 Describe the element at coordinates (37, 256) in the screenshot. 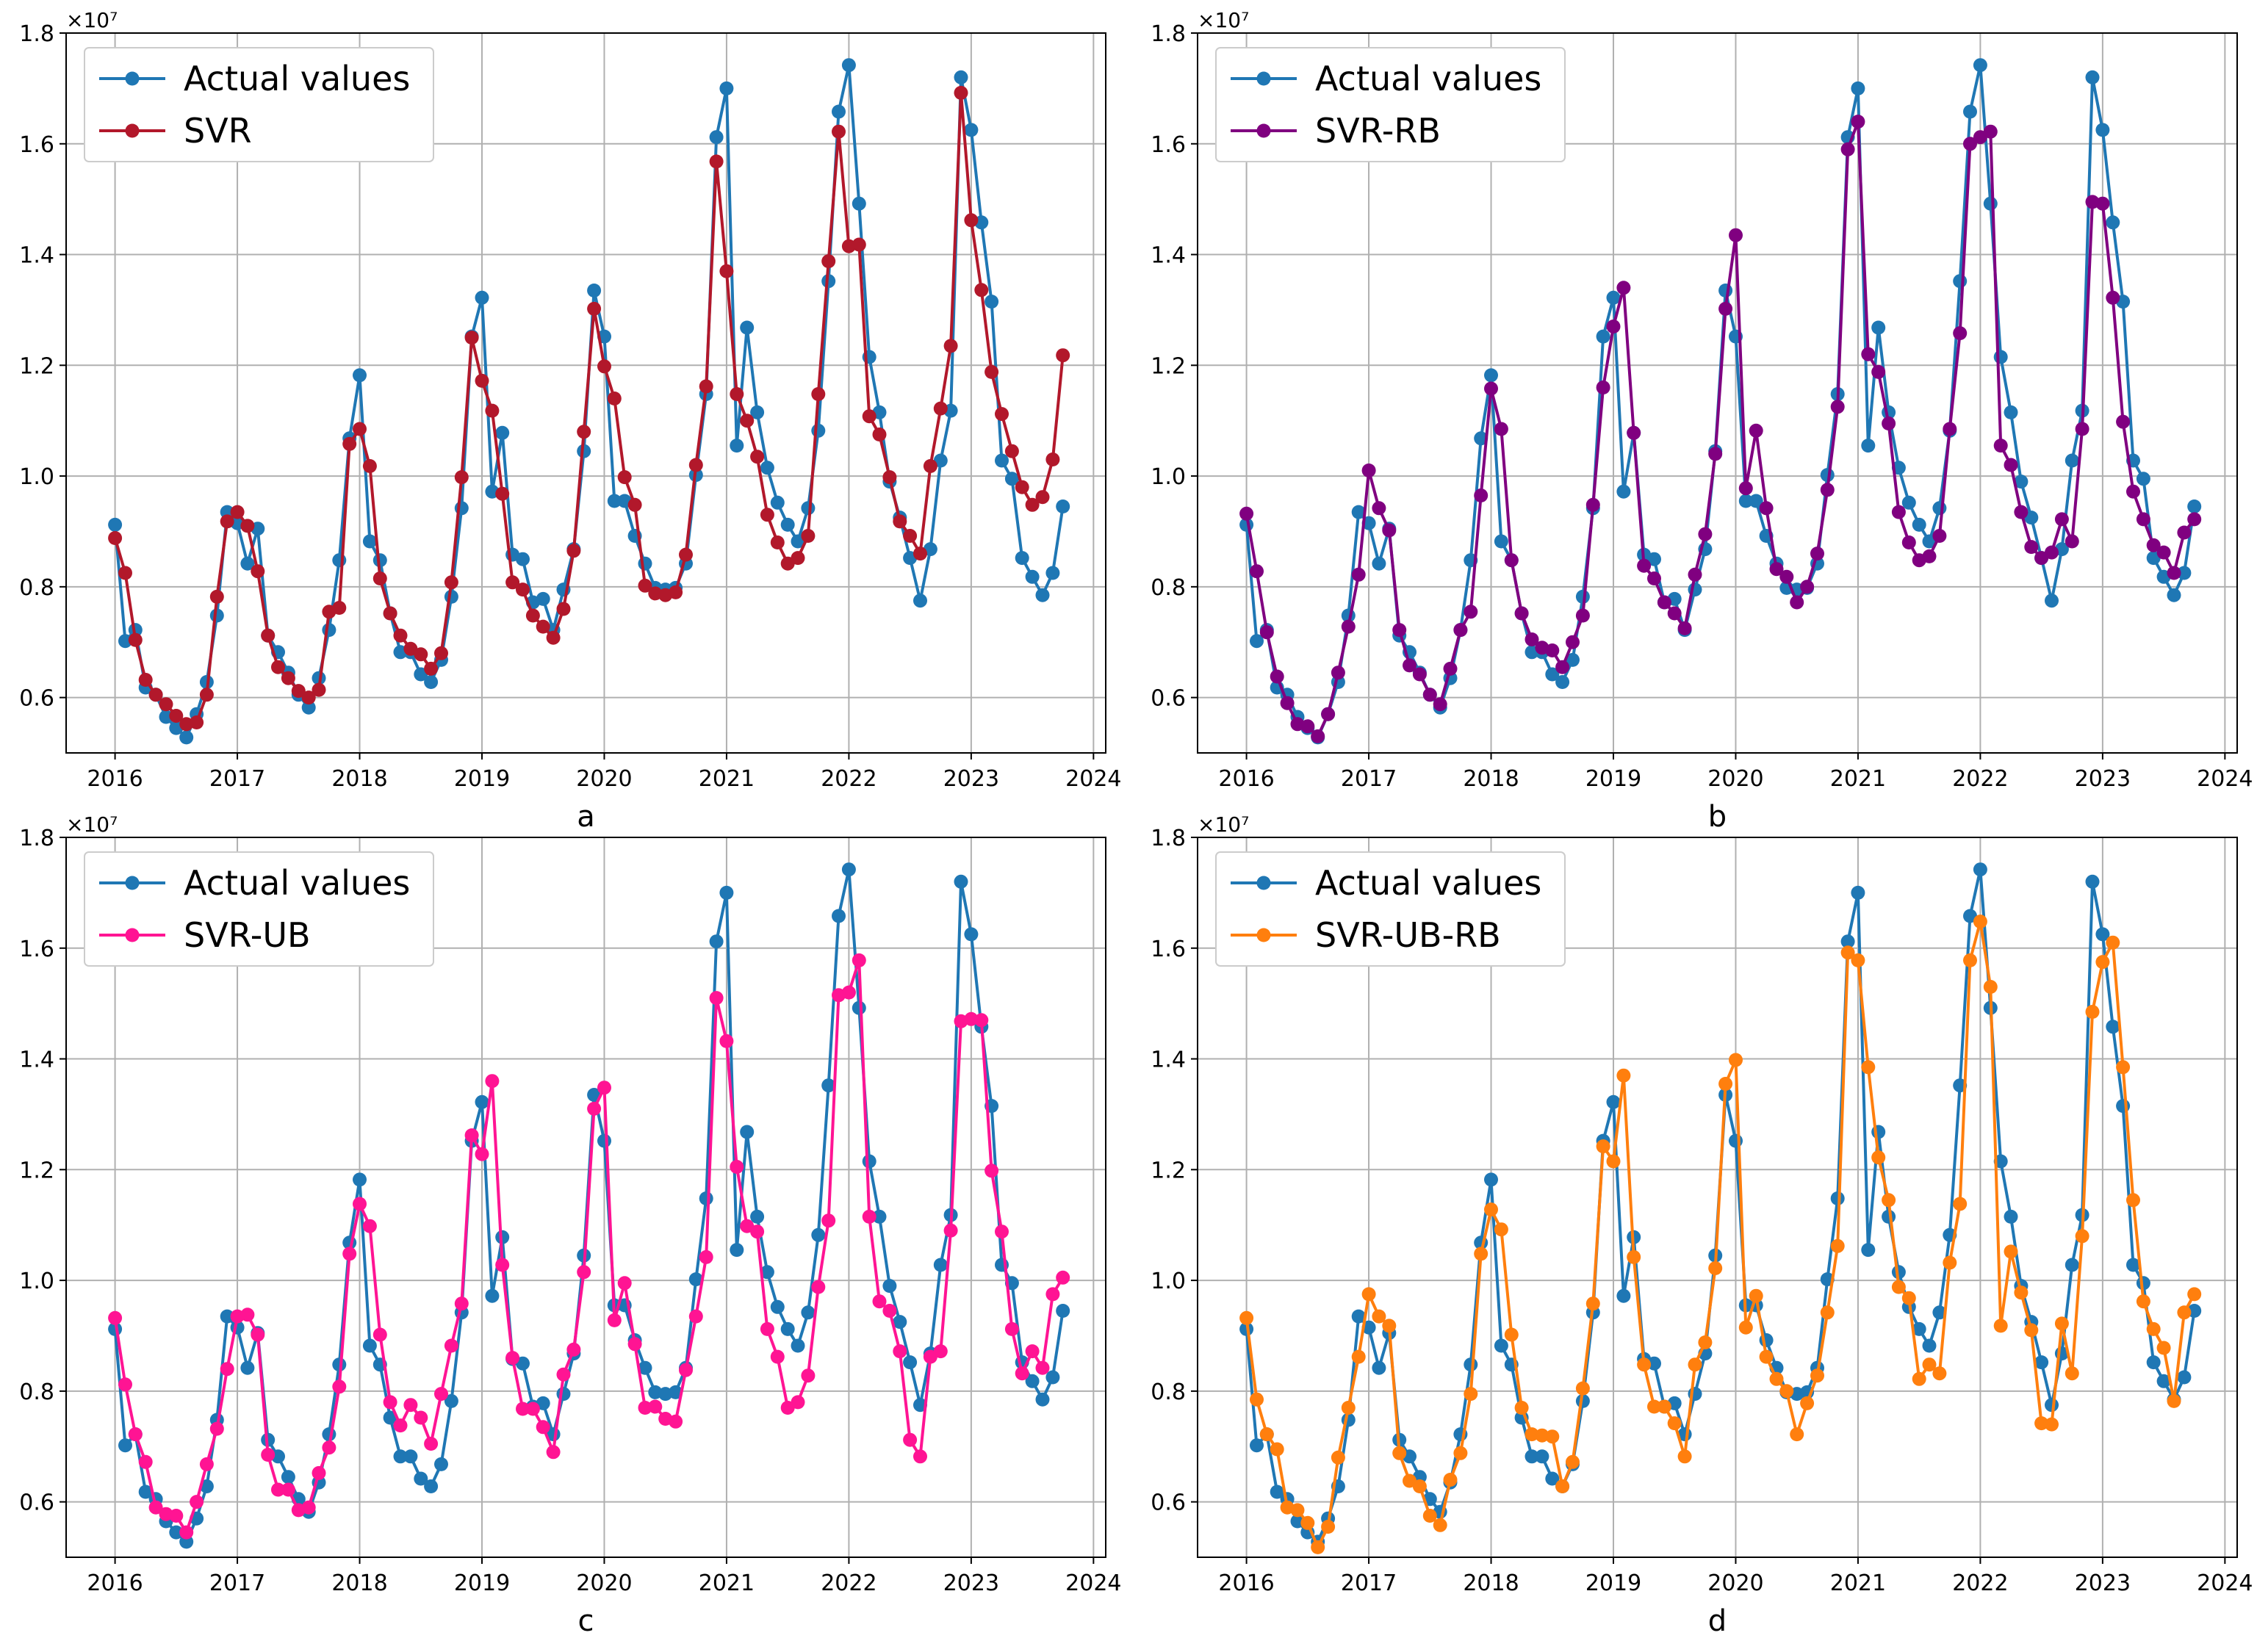

I see `y-tick-label: 1.4` at that location.